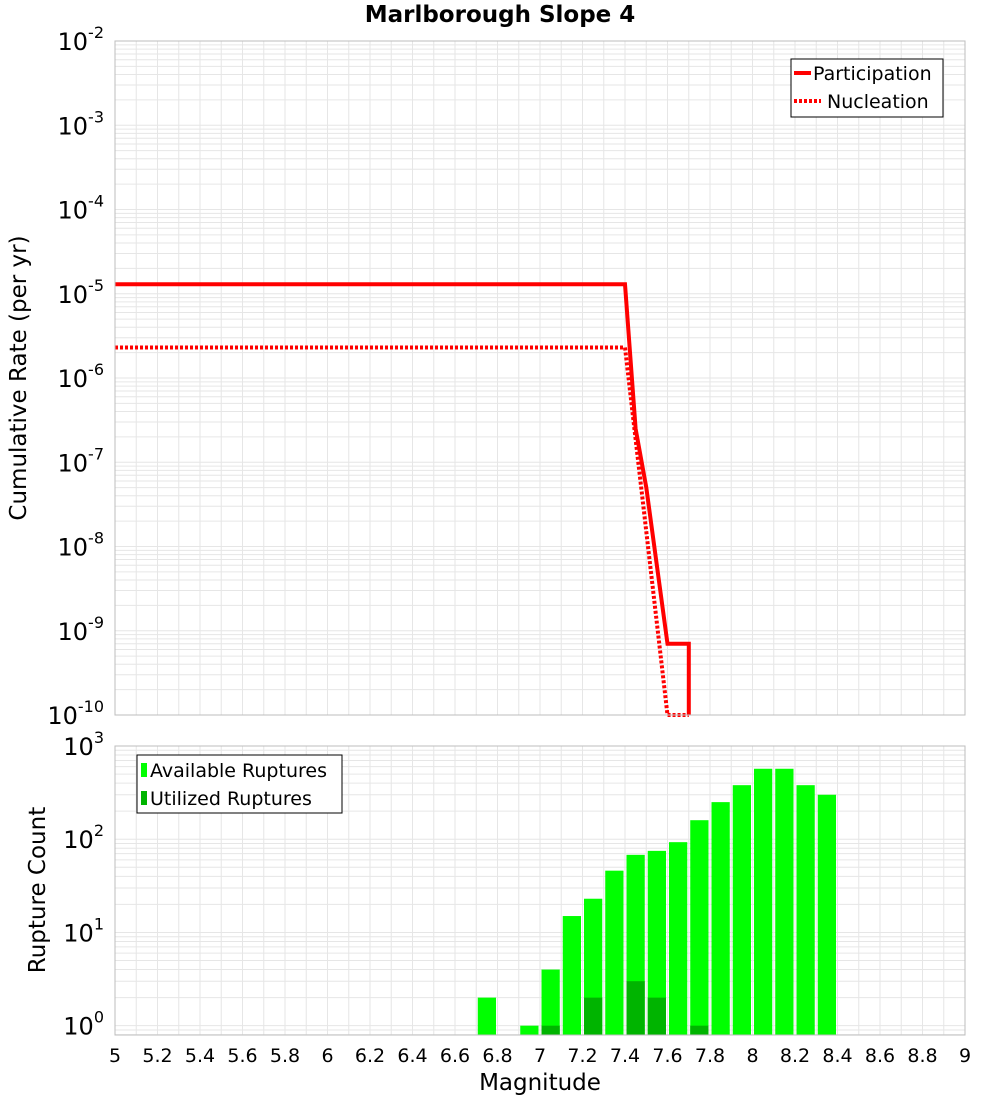 This screenshot has height=1100, width=1000. I want to click on x-tick-label: 7, so click(540, 1056).